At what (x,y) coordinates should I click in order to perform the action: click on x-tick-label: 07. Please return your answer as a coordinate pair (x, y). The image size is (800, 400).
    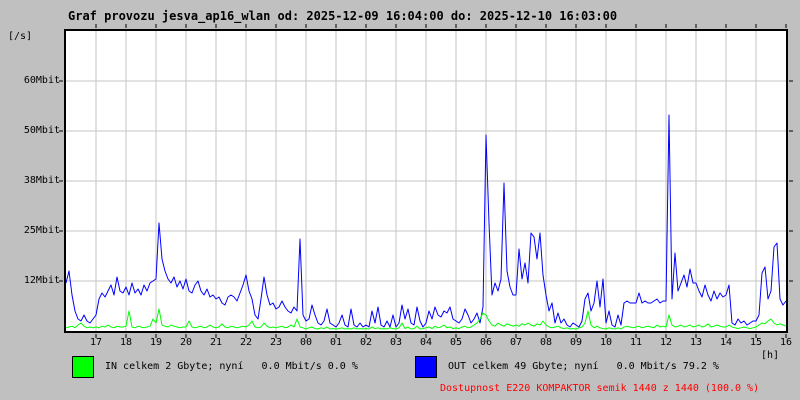
    Looking at the image, I should click on (516, 342).